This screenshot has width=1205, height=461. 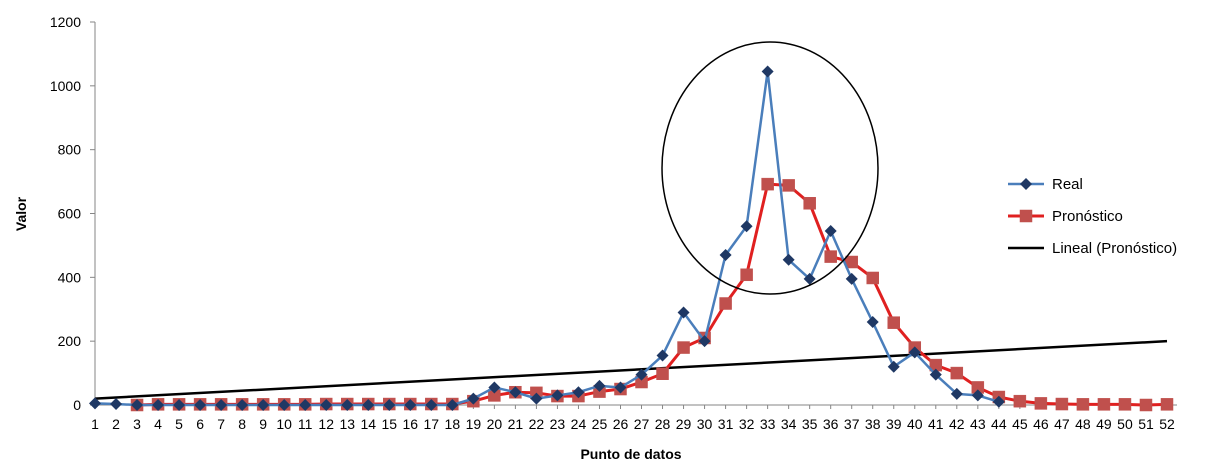 I want to click on legend-label-pronostico: Pronóstico, so click(x=1087, y=216).